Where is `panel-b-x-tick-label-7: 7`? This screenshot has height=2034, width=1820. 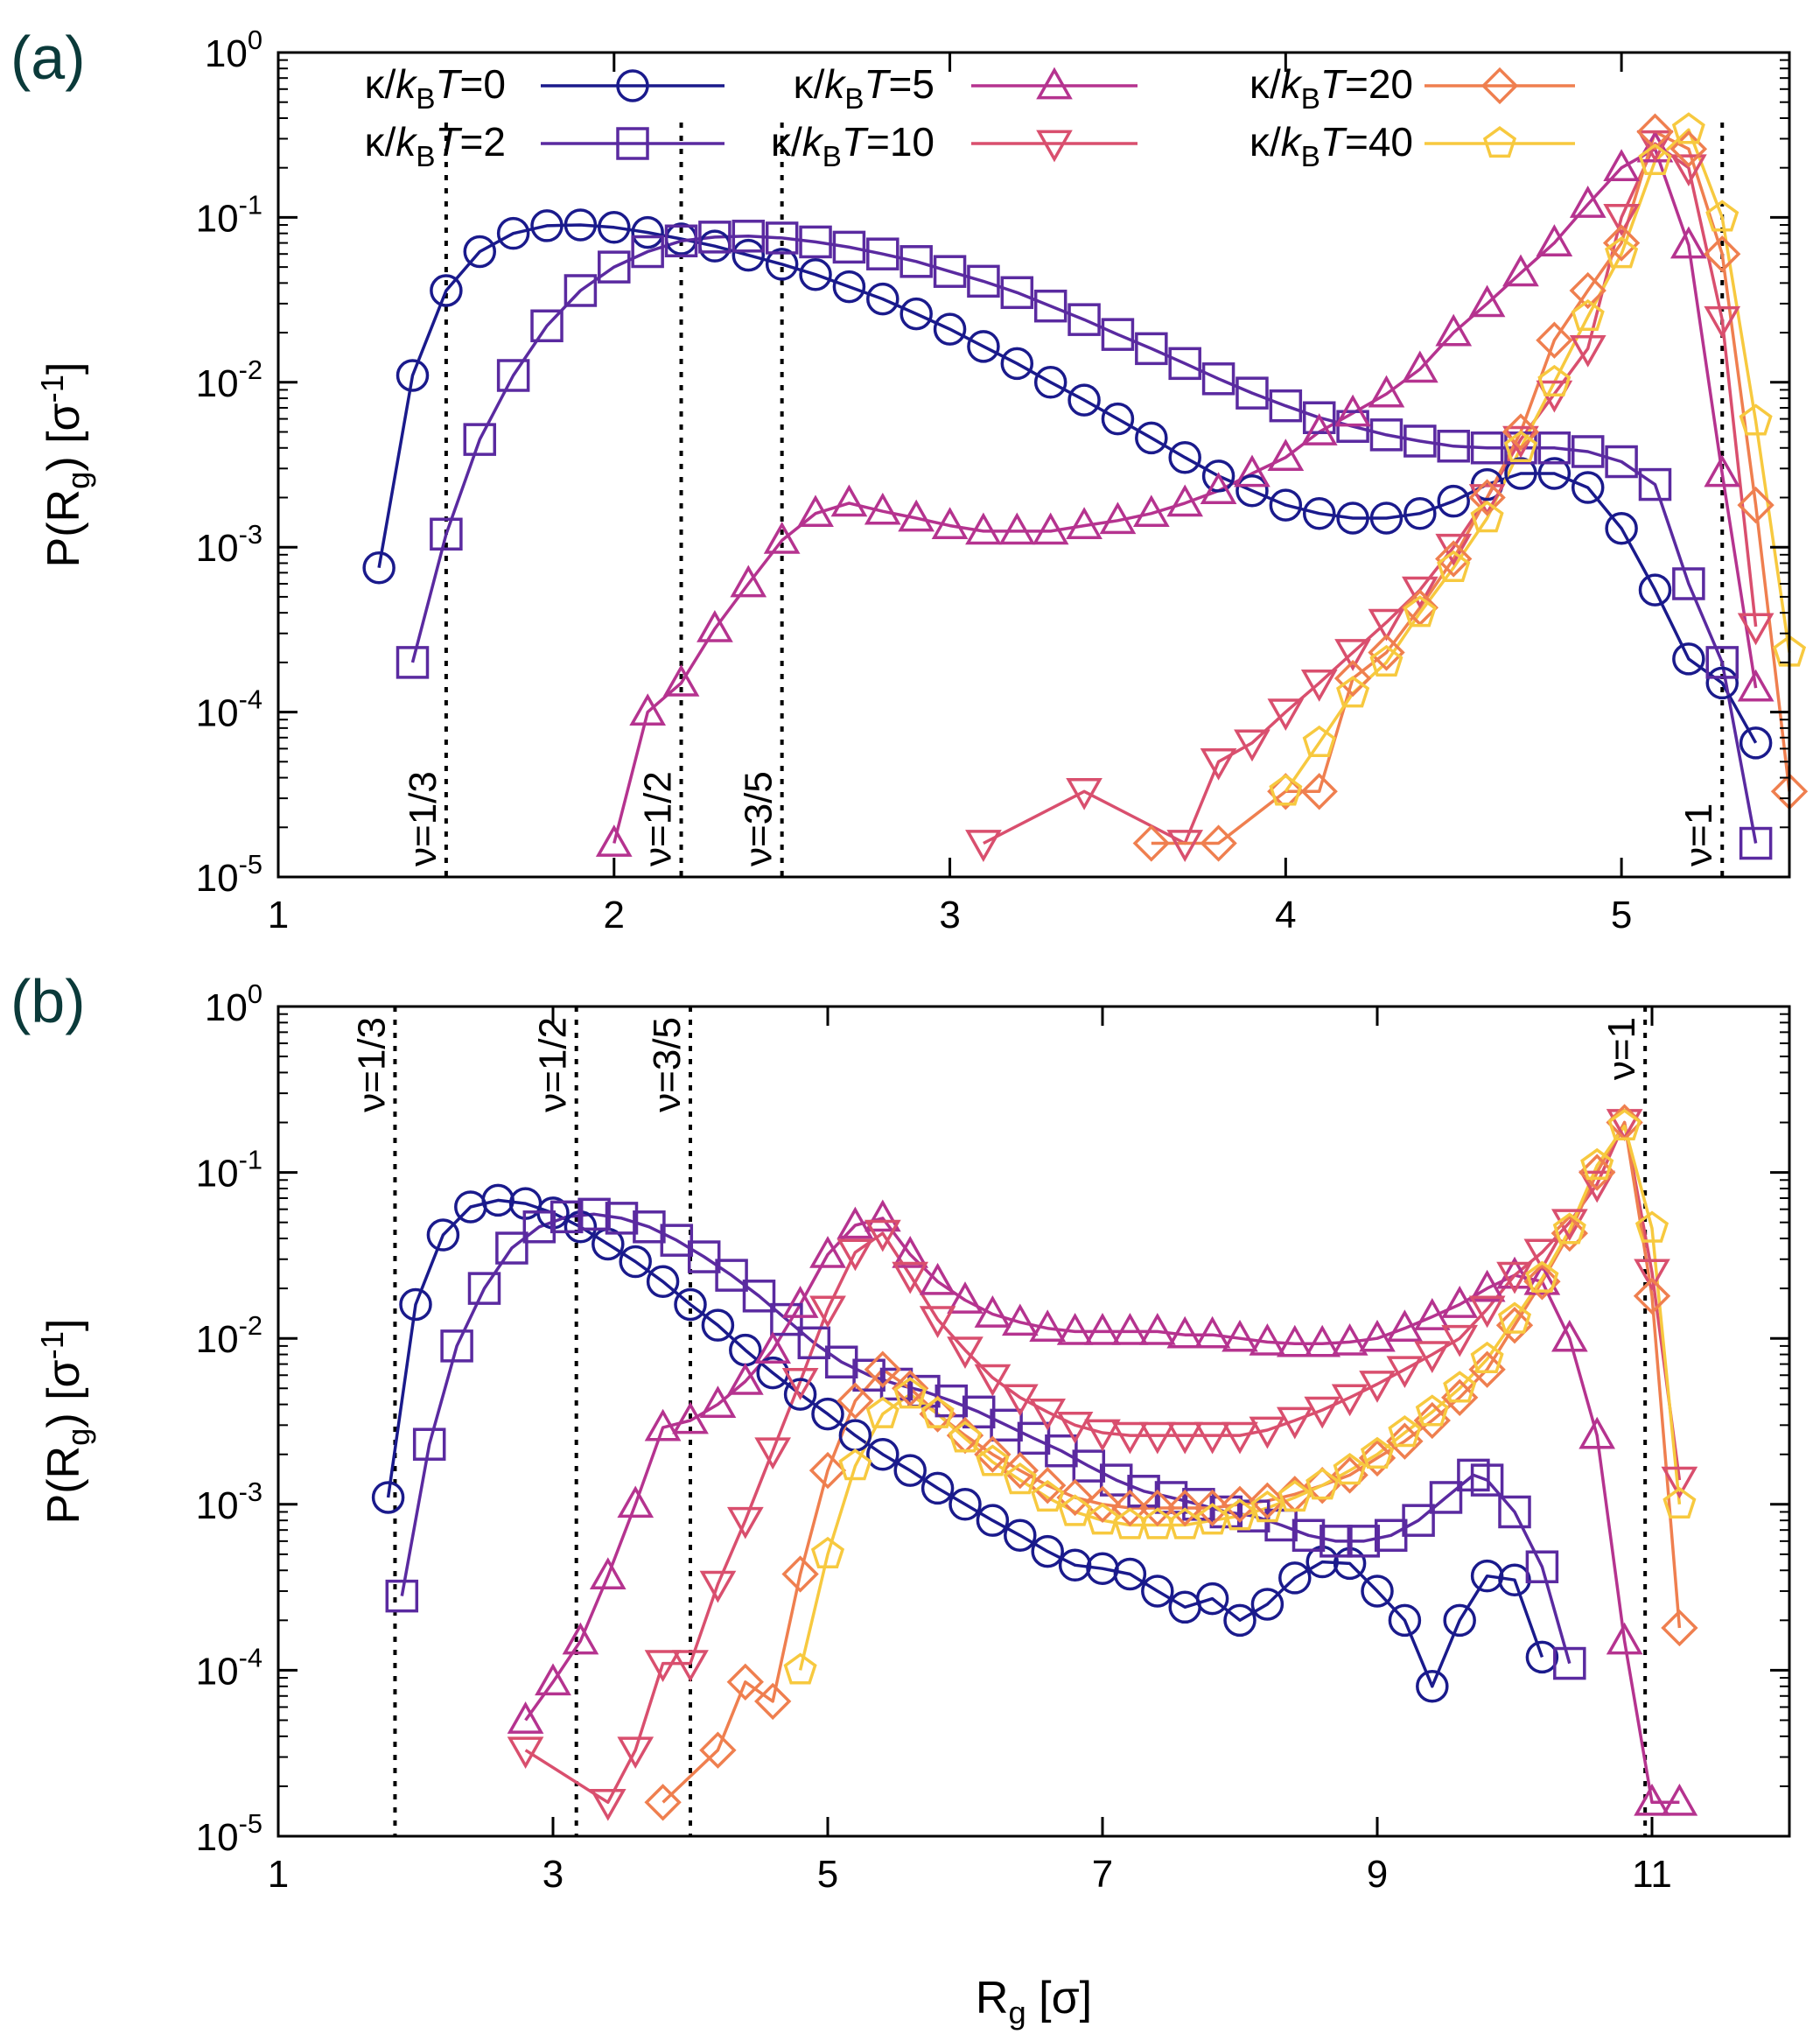 panel-b-x-tick-label-7: 7 is located at coordinates (1102, 1874).